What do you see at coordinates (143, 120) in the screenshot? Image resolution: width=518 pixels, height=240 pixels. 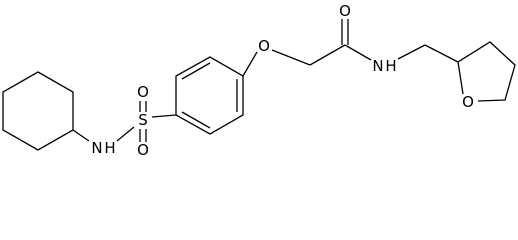 I see `atom-label: S` at bounding box center [143, 120].